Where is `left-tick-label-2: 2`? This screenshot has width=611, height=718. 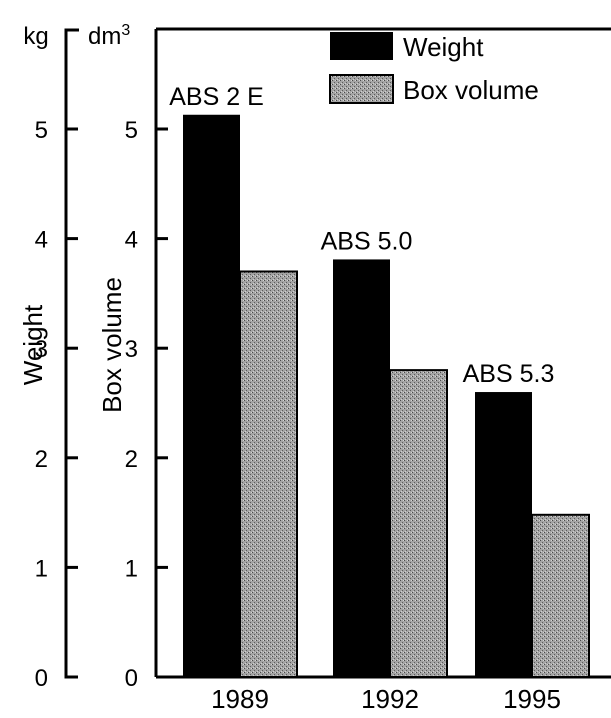
left-tick-label-2: 2 is located at coordinates (41, 459).